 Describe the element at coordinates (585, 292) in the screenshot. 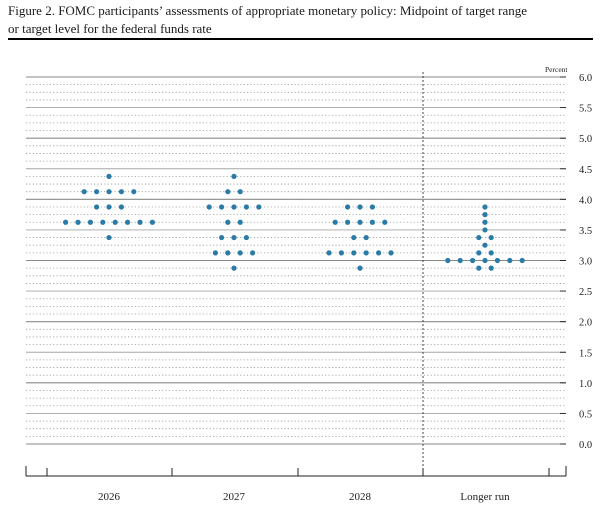

I see `y-tick-label: 2.5` at that location.